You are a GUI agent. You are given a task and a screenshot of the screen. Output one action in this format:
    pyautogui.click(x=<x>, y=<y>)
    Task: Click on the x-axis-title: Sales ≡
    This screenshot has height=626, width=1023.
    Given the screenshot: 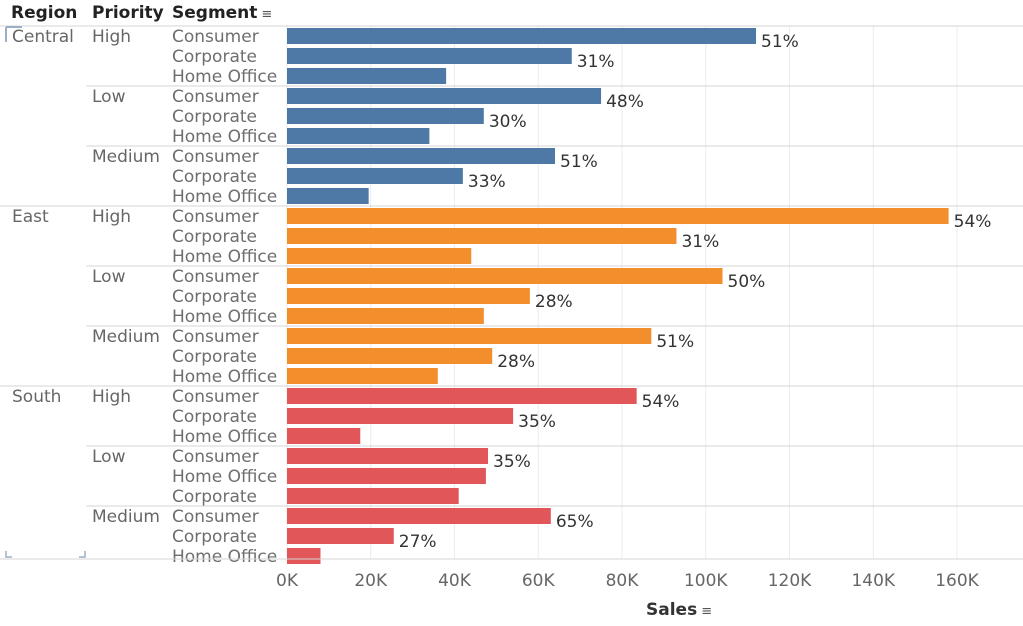 What is the action you would take?
    pyautogui.click(x=679, y=610)
    